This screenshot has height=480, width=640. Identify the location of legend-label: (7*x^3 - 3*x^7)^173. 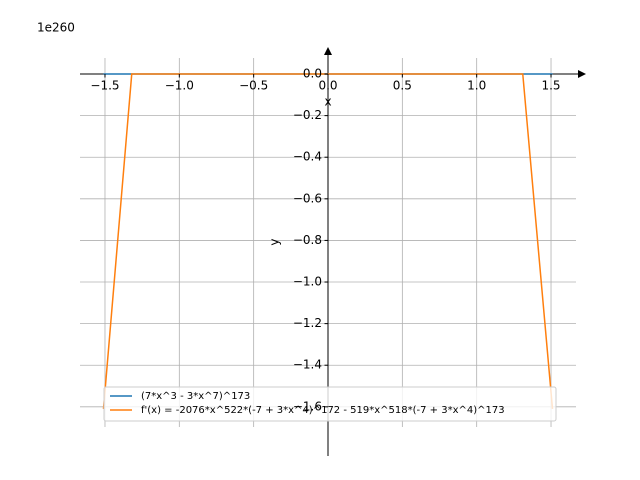
(195, 396).